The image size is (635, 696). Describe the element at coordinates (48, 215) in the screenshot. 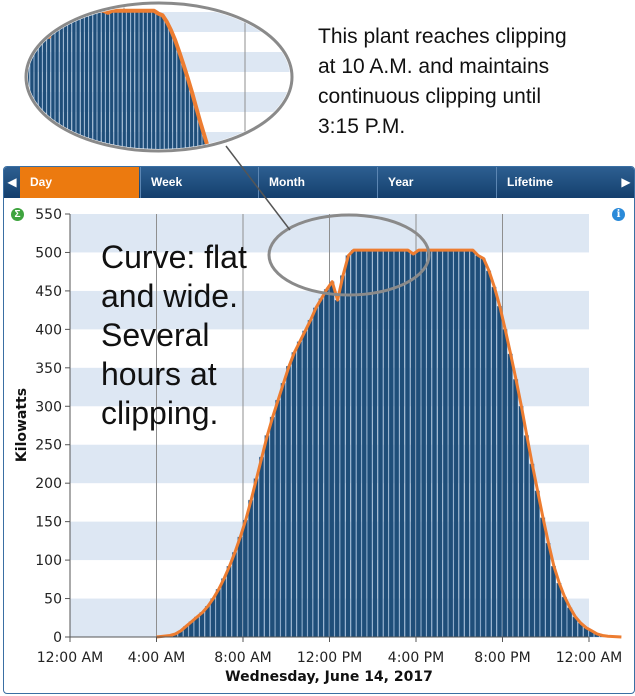

I see `y-tick-label: 550` at that location.